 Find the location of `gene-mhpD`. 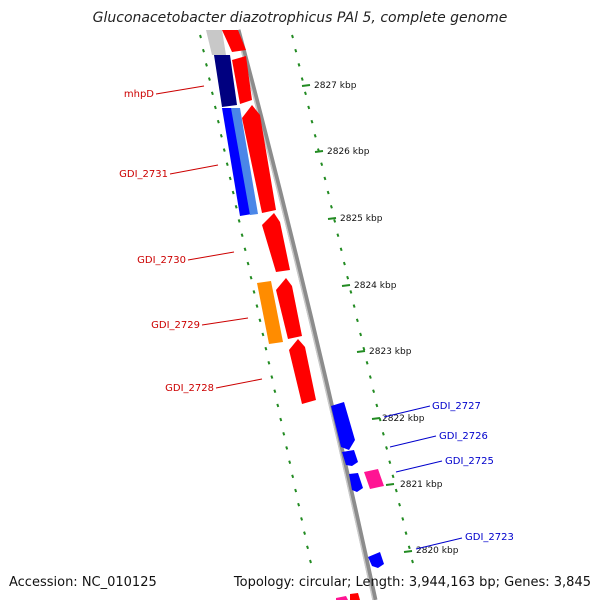

gene-mhpD is located at coordinates (225, 81).